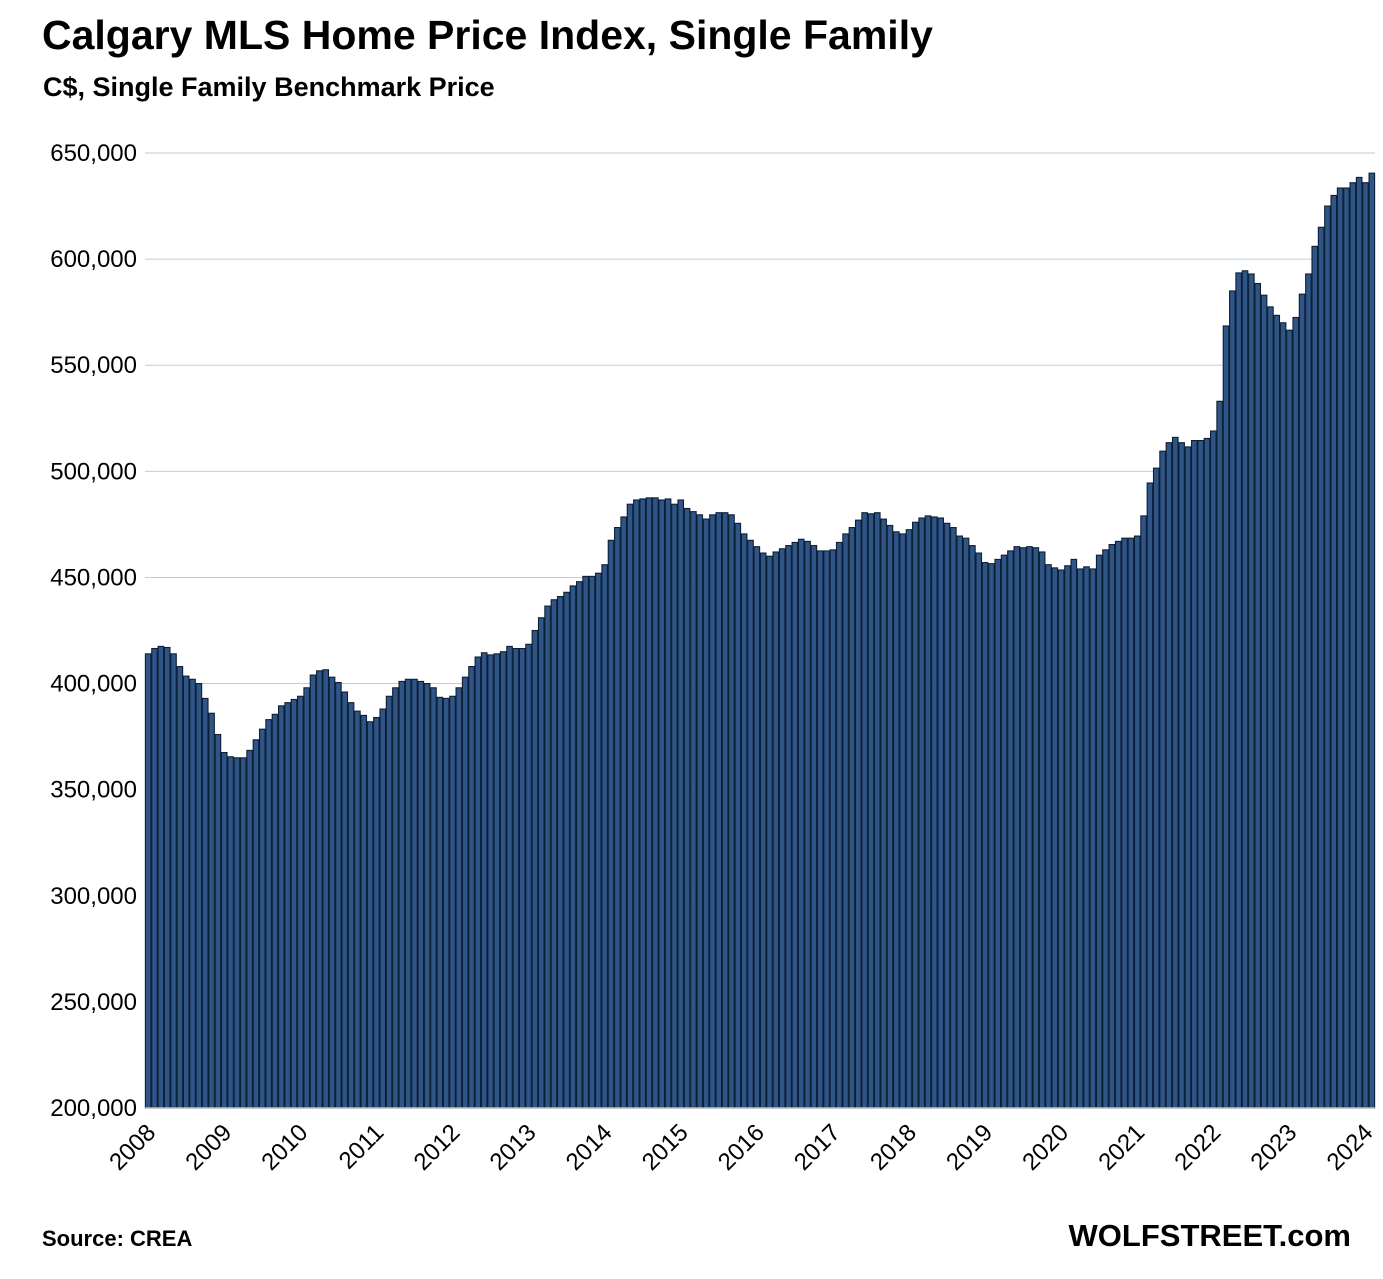  I want to click on x-tick-label: 2013, so click(513, 1147).